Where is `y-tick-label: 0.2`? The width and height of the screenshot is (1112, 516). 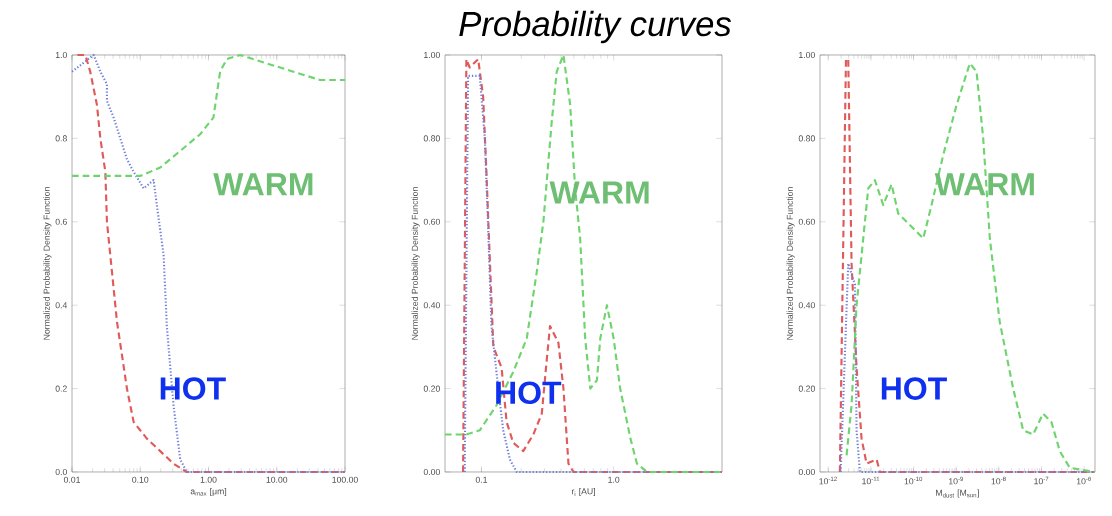 y-tick-label: 0.2 is located at coordinates (61, 388).